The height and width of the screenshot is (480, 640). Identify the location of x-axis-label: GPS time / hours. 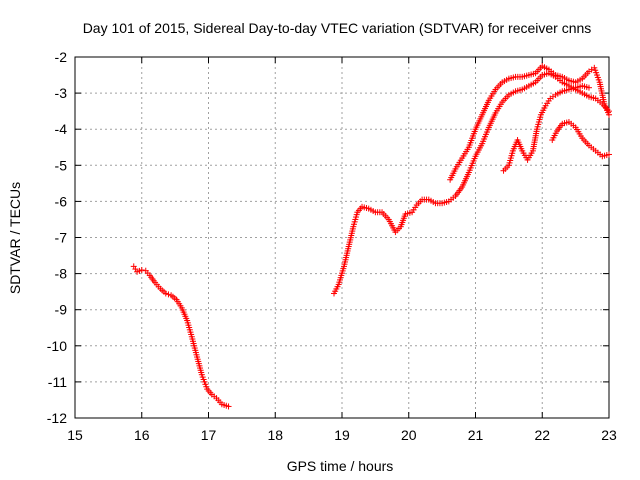
(340, 466).